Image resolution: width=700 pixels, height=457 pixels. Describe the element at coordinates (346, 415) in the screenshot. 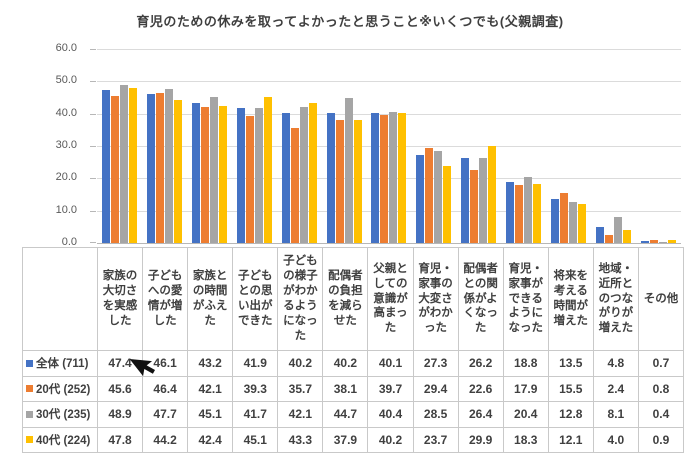

I see `value-cell: 44.7` at that location.